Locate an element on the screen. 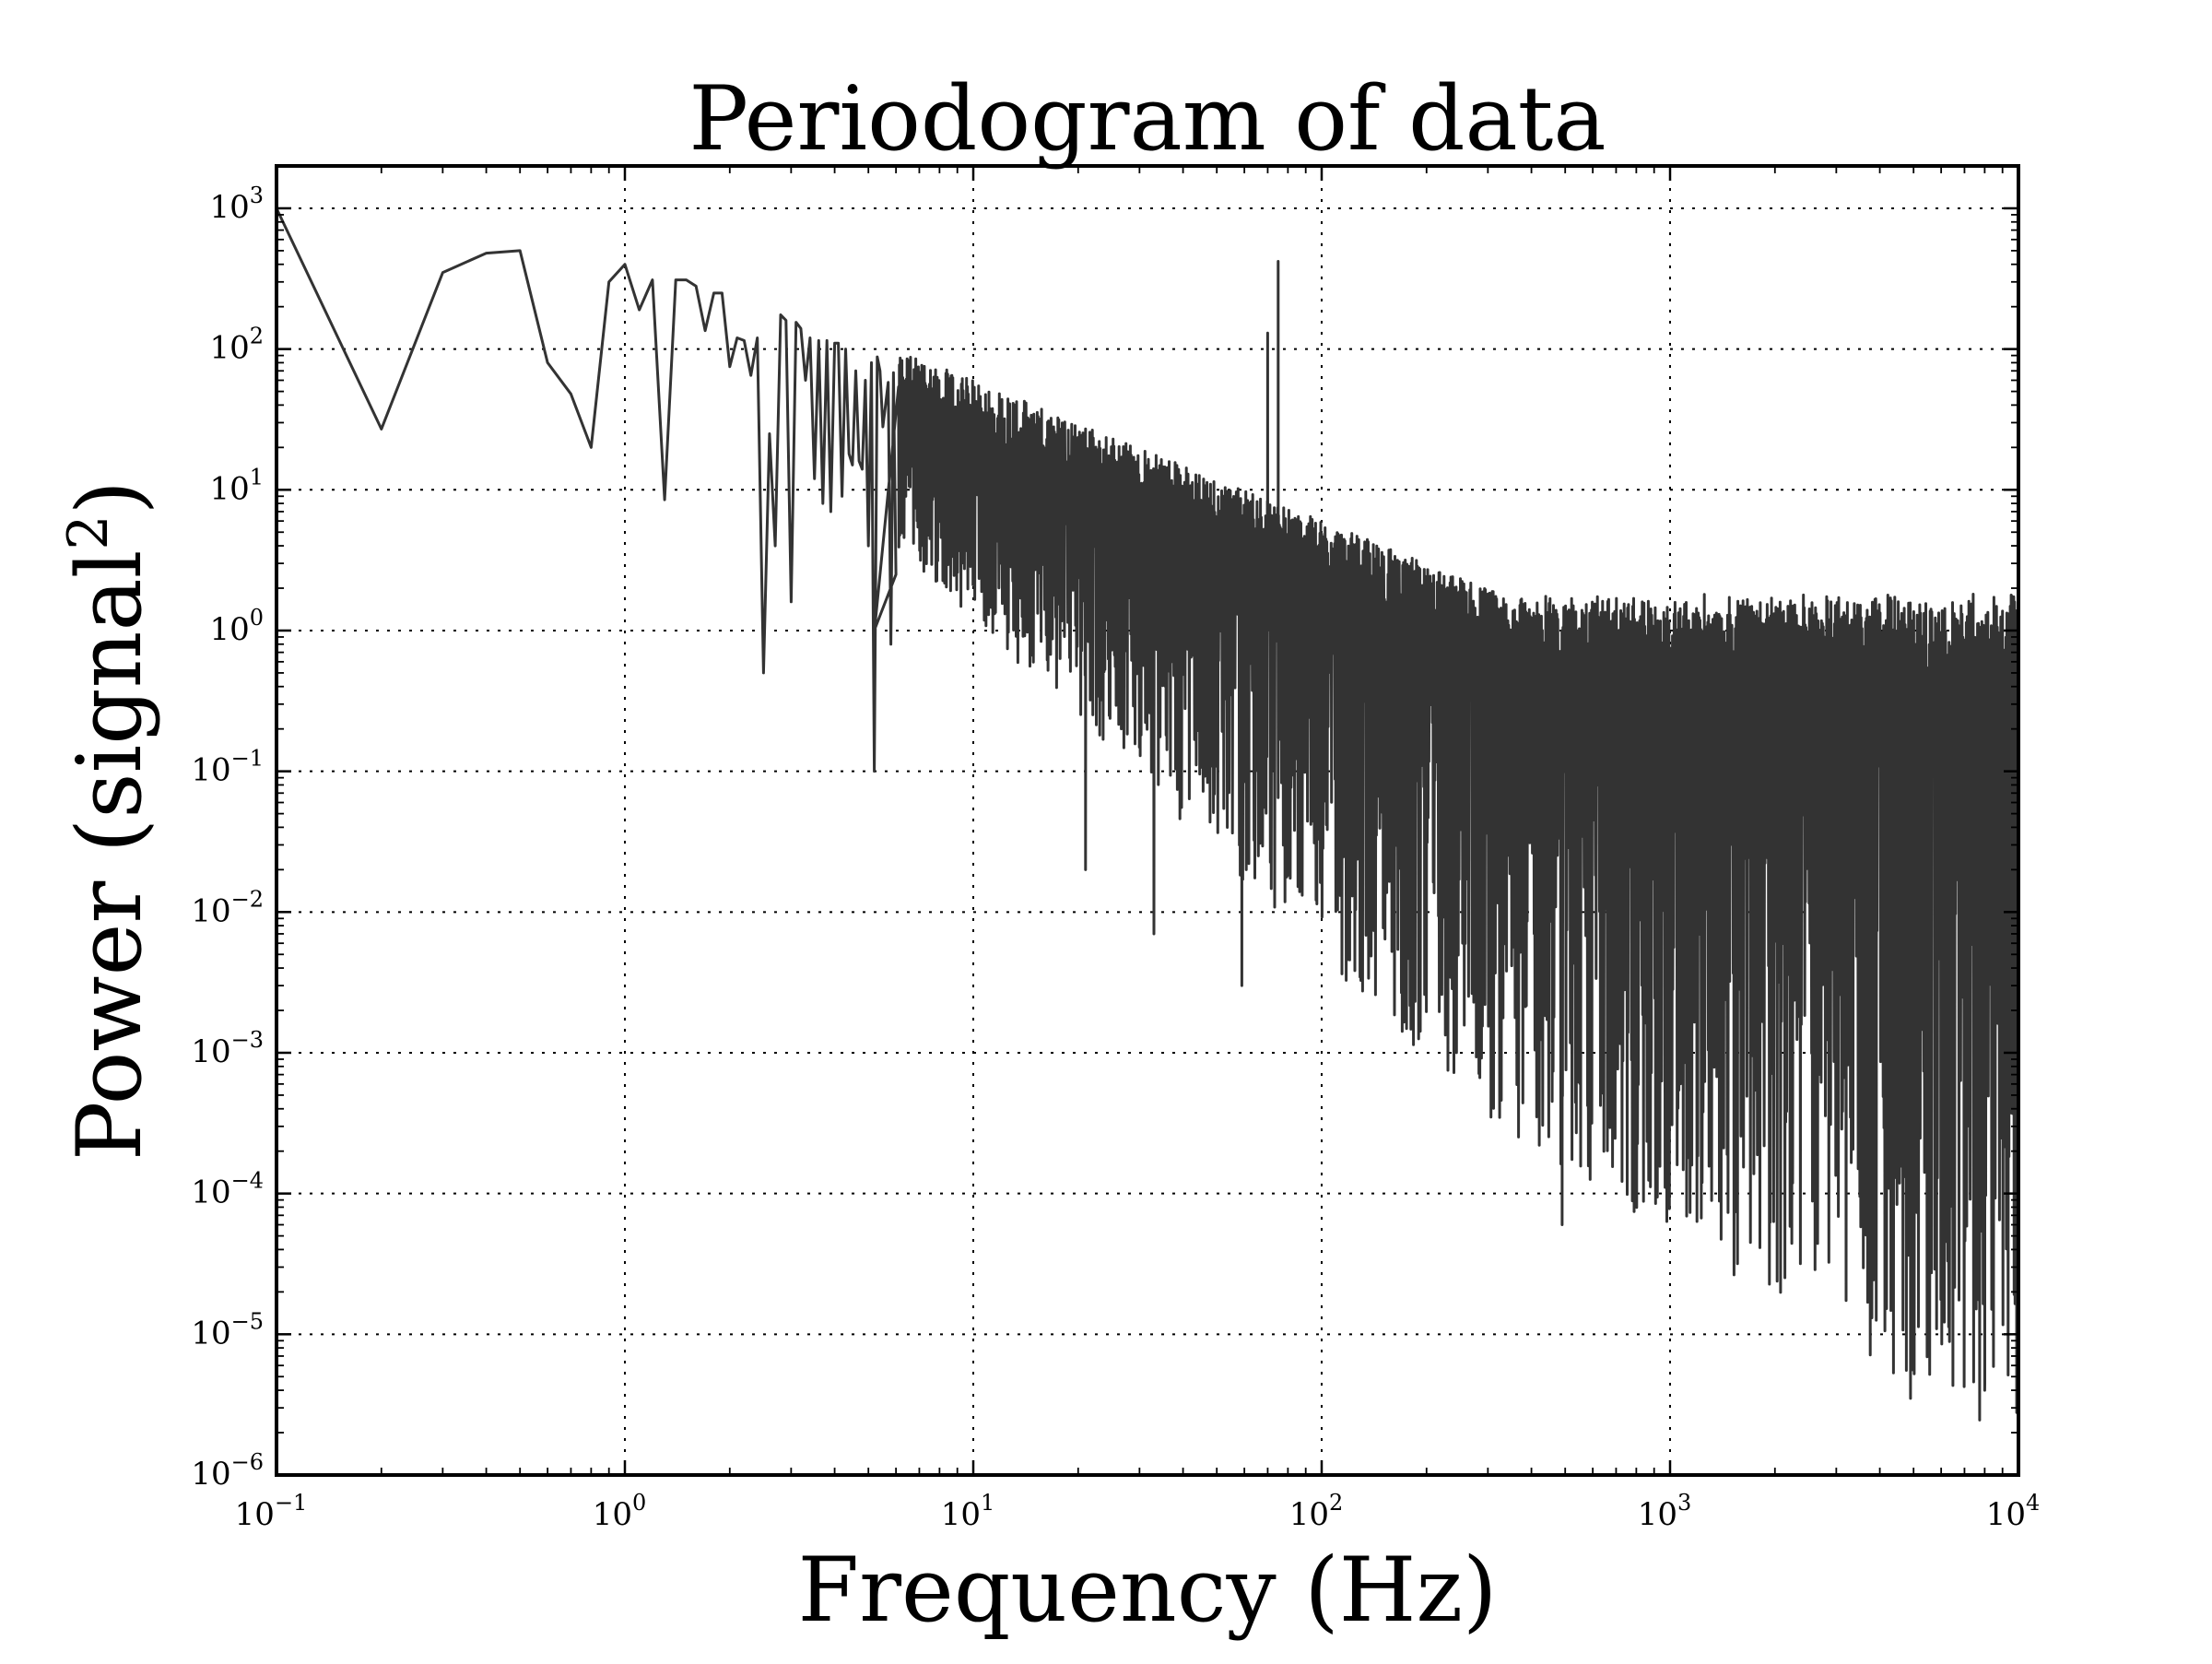  y-tick-exponent: −6 is located at coordinates (247, 1462).